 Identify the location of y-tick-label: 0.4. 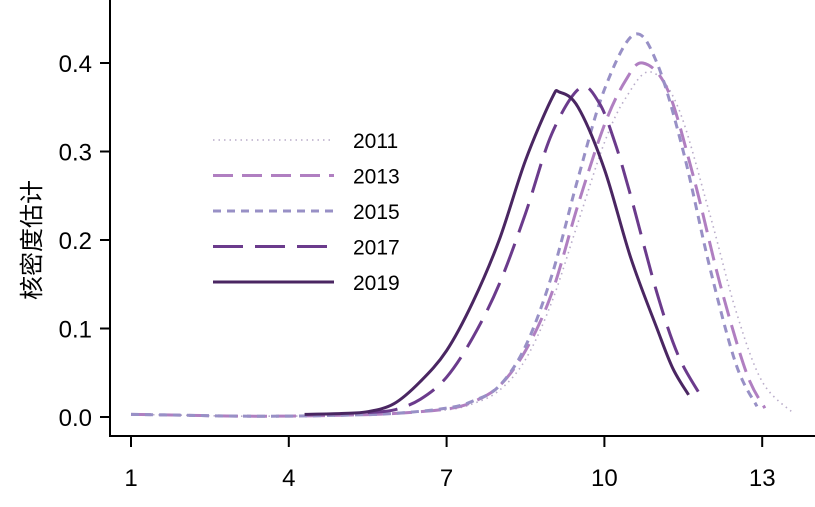
(75, 64).